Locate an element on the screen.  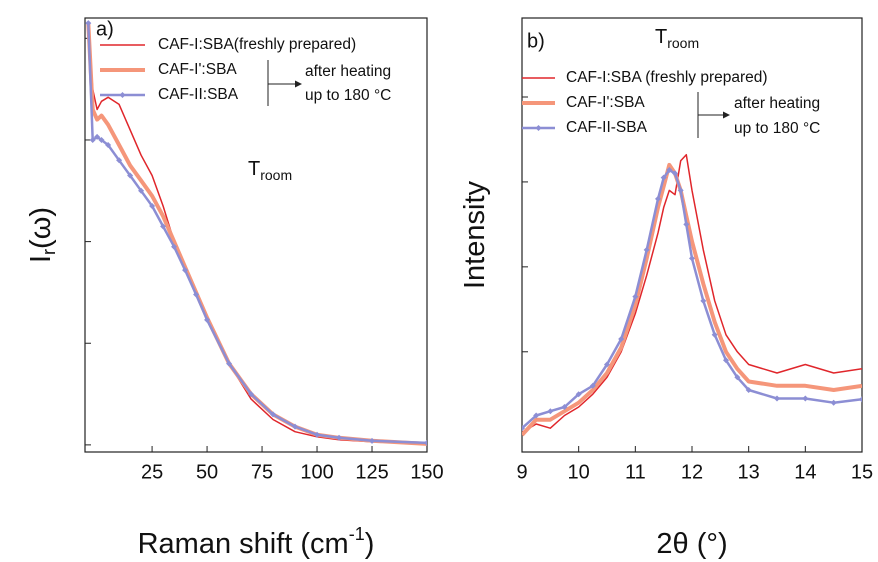
x-tick-label: 14 is located at coordinates (805, 472).